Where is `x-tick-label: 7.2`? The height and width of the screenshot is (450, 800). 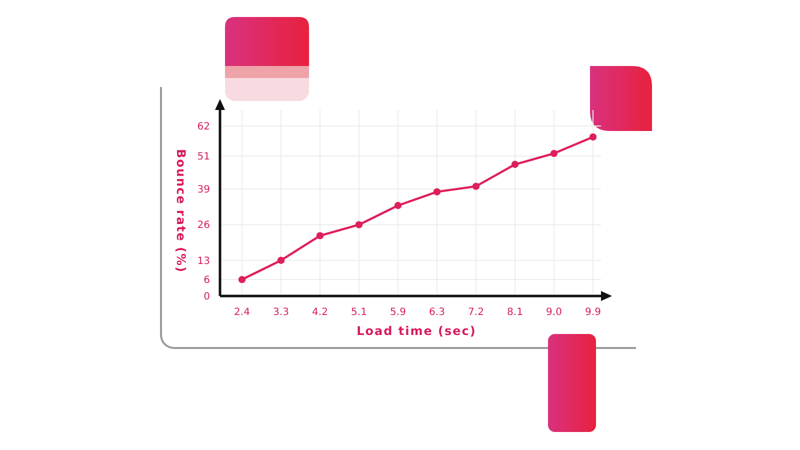
x-tick-label: 7.2 is located at coordinates (476, 312).